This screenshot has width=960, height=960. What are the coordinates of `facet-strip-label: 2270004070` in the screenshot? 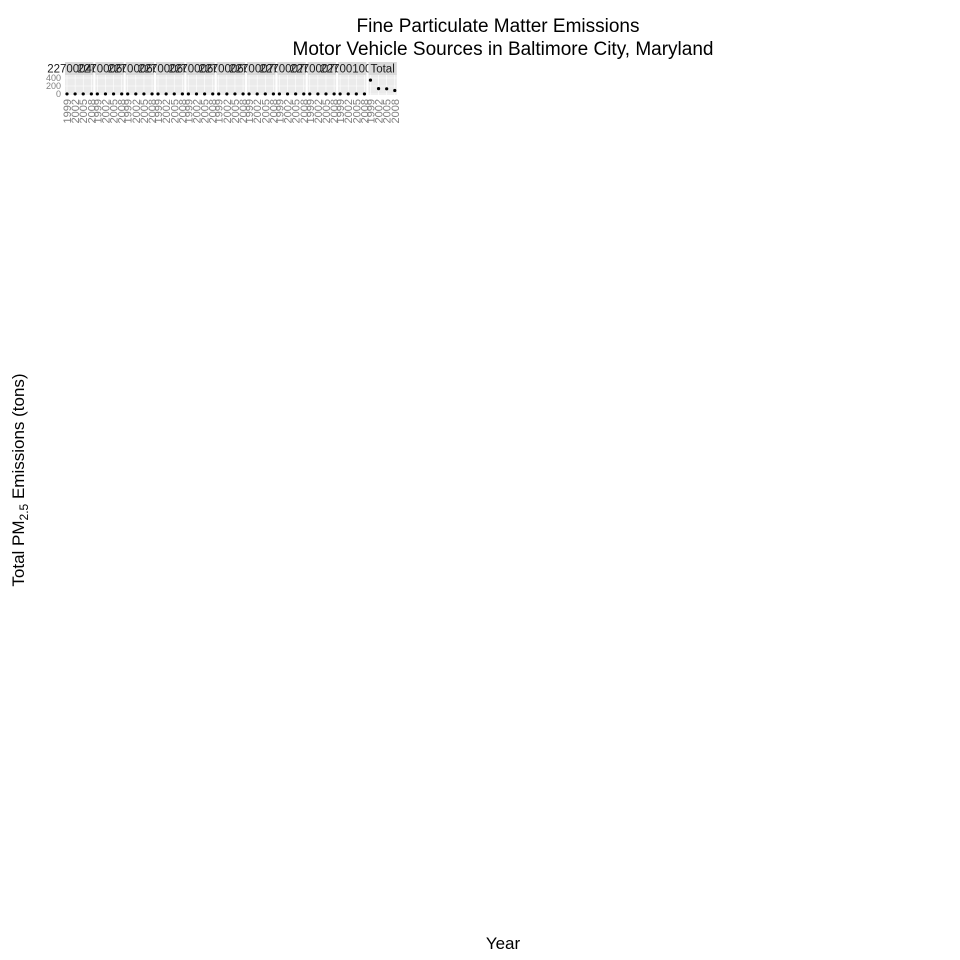 It's located at (79, 70).